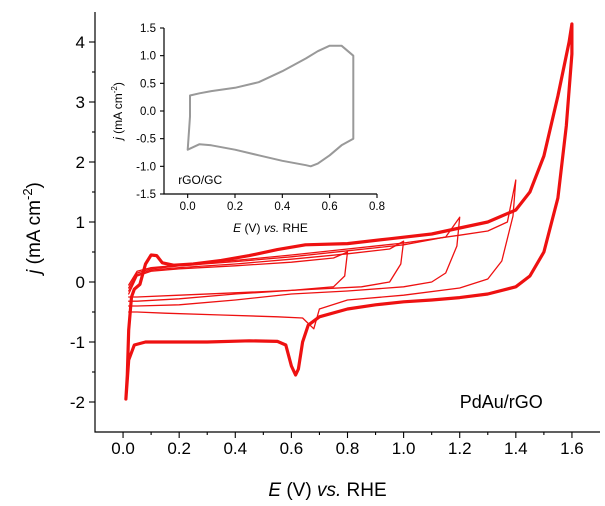 The image size is (605, 506). I want to click on x-unit: (V), so click(299, 490).